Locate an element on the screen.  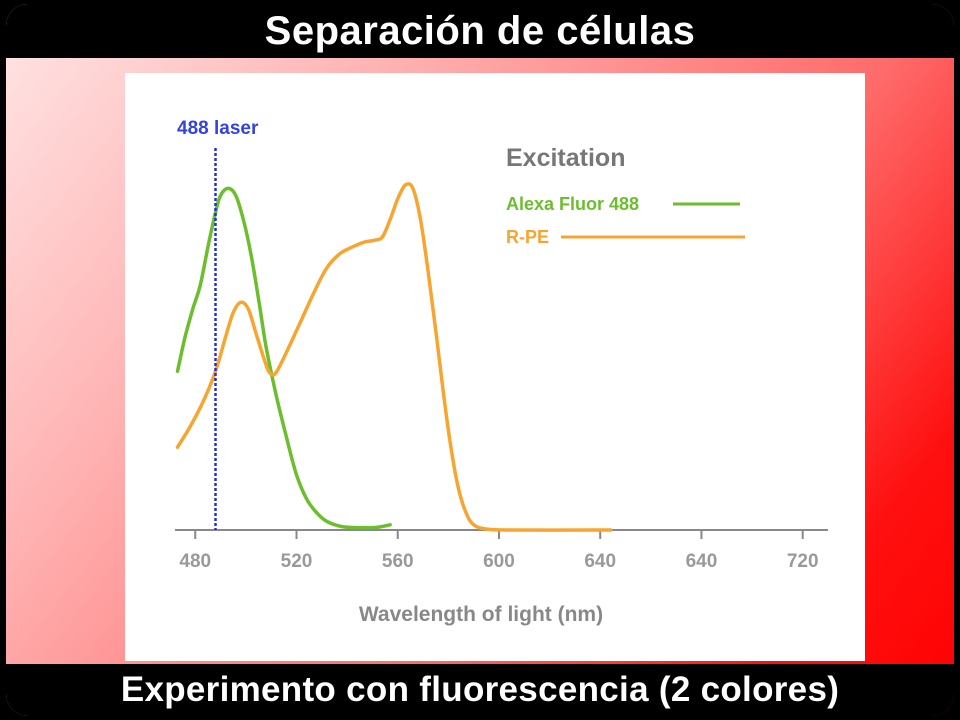
slide-title: Separación de células is located at coordinates (480, 30).